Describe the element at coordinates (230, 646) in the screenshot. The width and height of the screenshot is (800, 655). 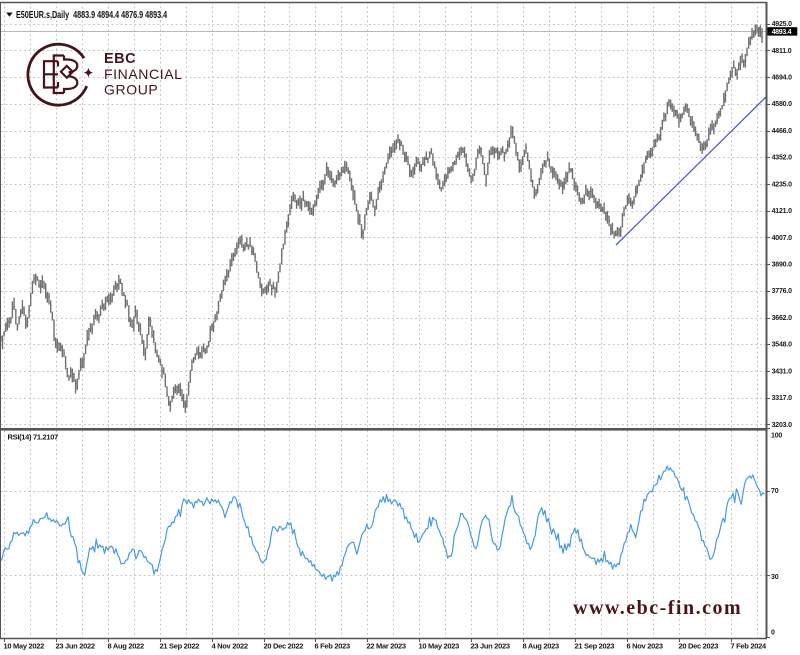
I see `svg-text: 4 Nov 2022` at that location.